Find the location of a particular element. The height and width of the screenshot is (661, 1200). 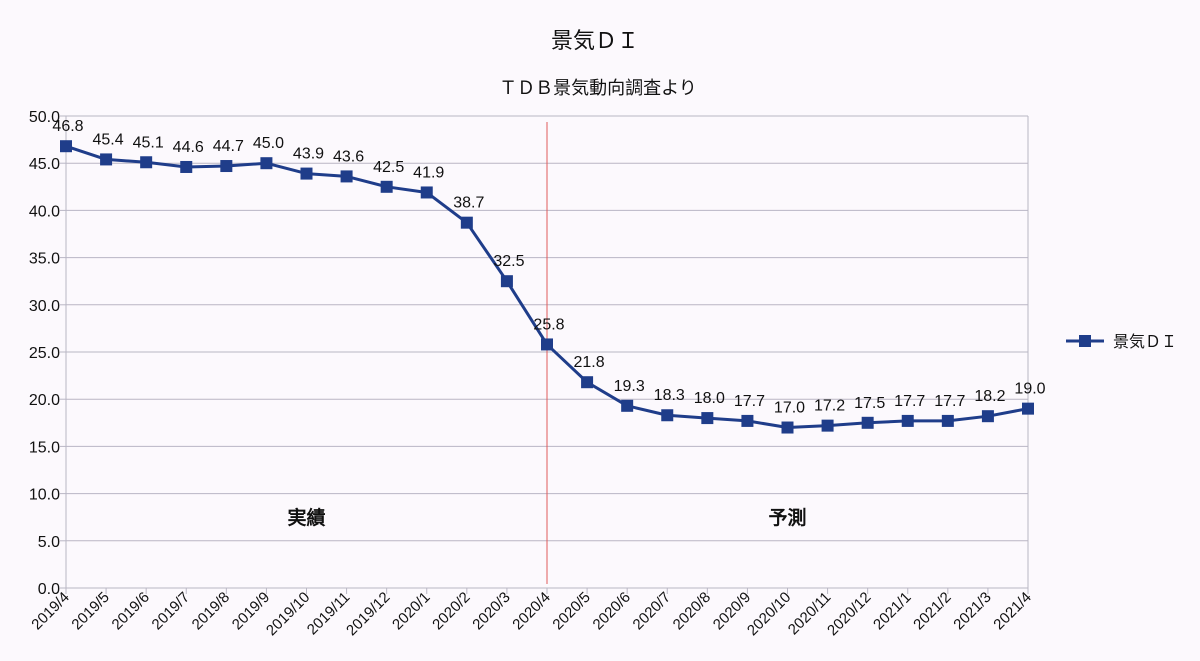

data-label: 45.1 is located at coordinates (148, 142).